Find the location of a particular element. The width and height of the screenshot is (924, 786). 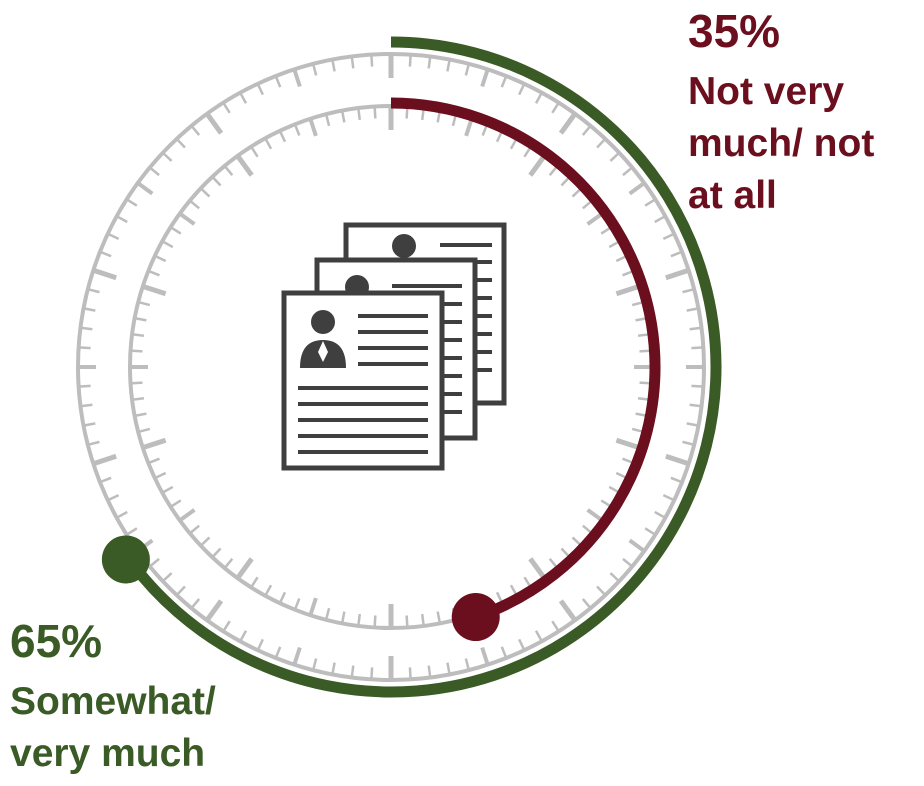

category-label-line: Somewhat/ is located at coordinates (113, 701).